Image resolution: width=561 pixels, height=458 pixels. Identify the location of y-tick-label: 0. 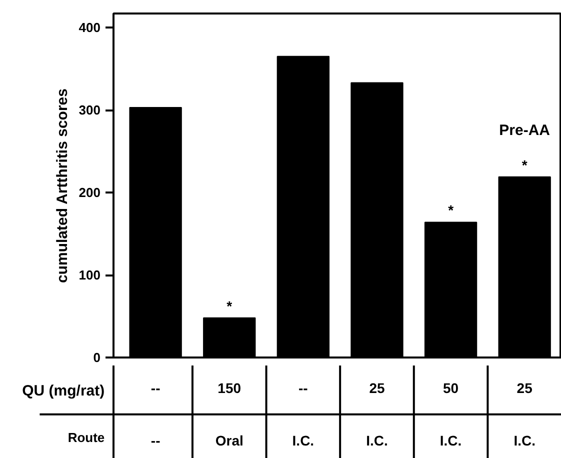
(97, 357).